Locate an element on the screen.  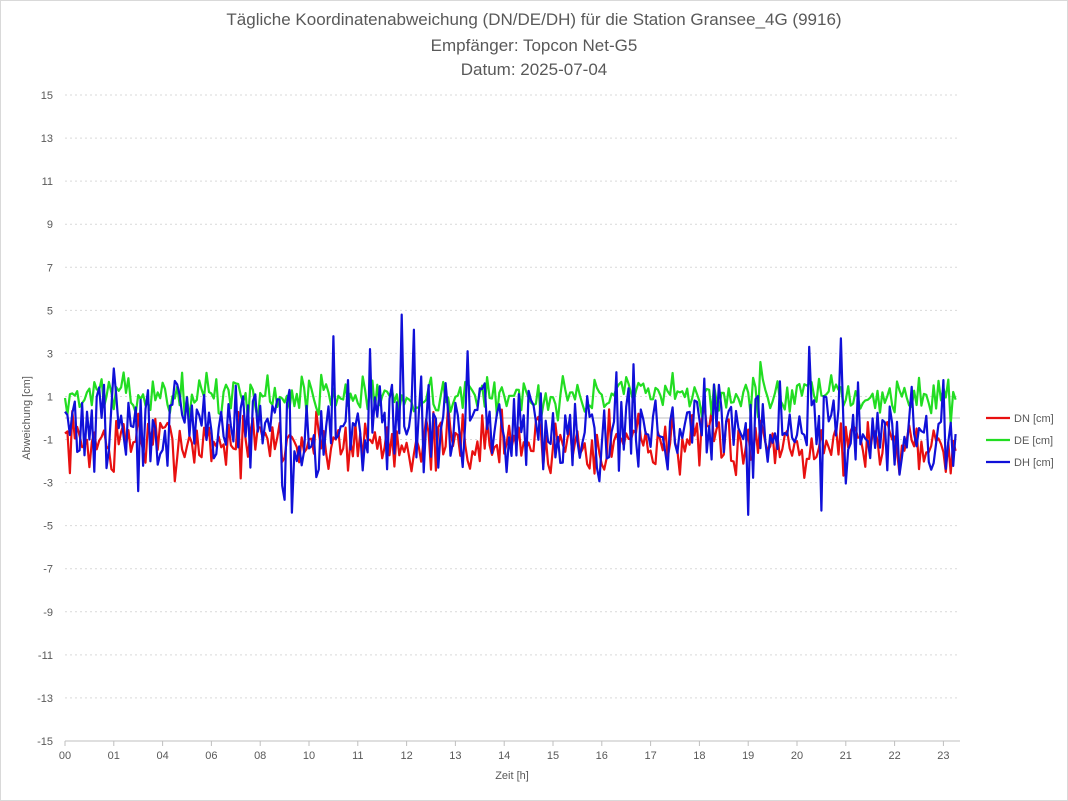
y-tick-label: 15 is located at coordinates (47, 96).